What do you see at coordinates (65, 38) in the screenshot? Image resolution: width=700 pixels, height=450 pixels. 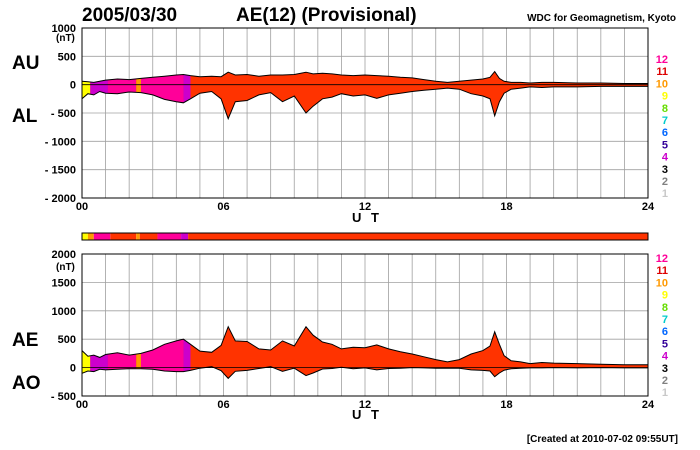 I see `au-al-unit: (nT)` at bounding box center [65, 38].